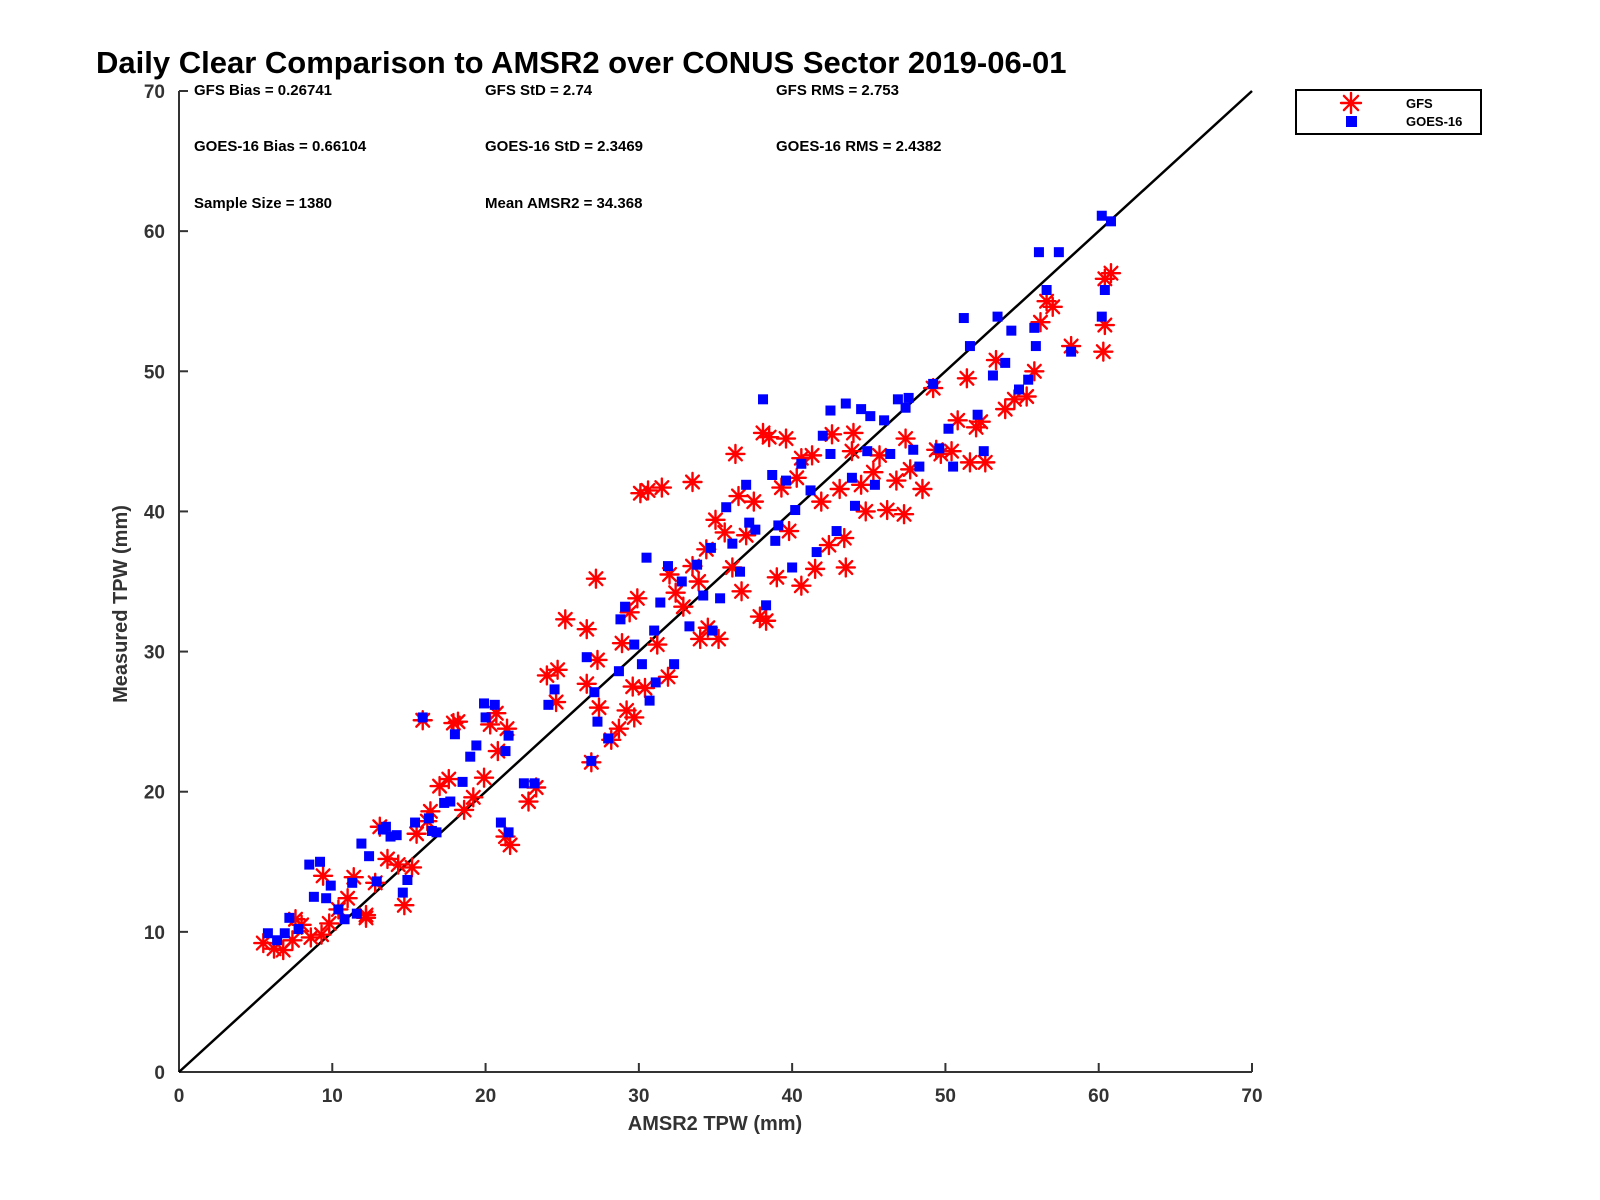  Describe the element at coordinates (154, 92) in the screenshot. I see `y-tick-label: 70` at that location.